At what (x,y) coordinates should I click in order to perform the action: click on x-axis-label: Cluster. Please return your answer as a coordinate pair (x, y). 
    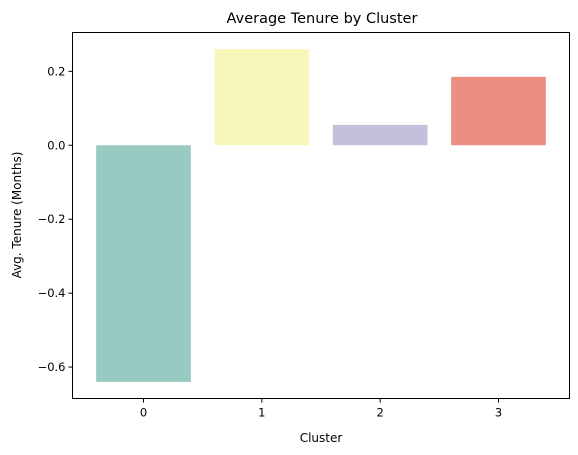
    Looking at the image, I should click on (321, 438).